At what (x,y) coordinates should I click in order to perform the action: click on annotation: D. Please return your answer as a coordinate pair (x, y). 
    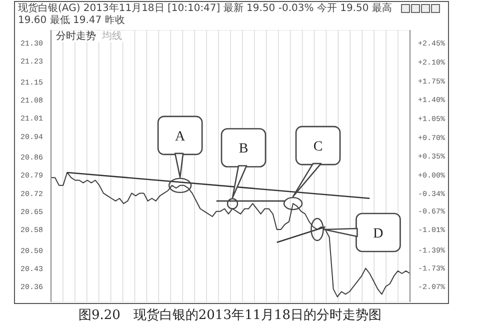
    Looking at the image, I should click on (378, 234).